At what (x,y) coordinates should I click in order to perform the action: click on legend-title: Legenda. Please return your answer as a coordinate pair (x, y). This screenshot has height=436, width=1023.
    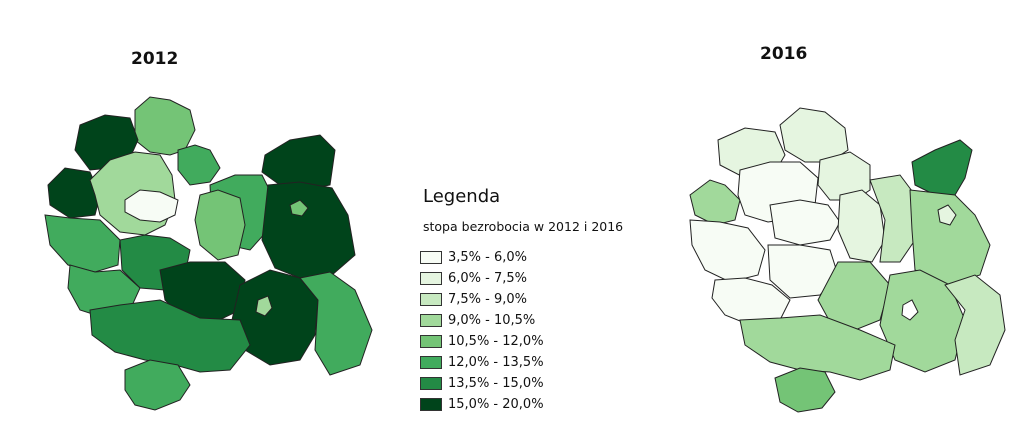
    Looking at the image, I should click on (462, 196).